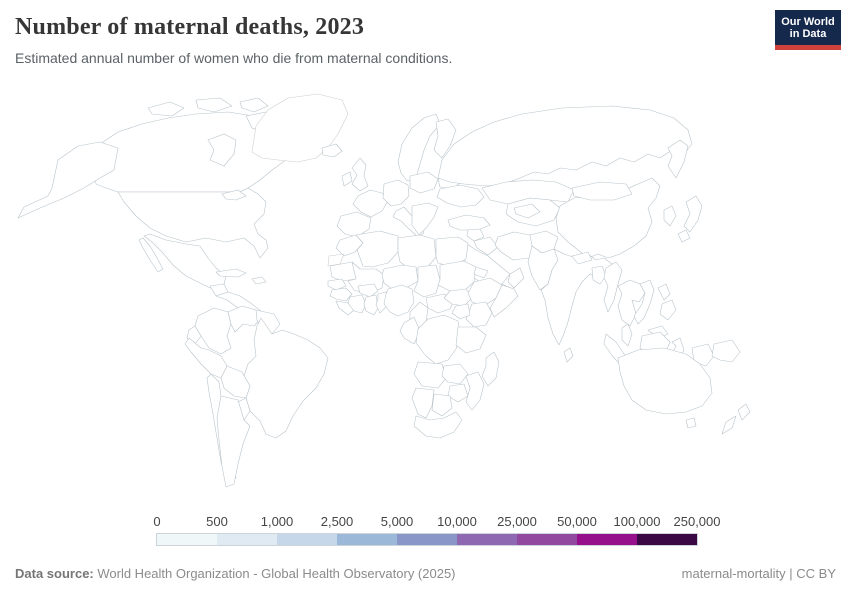  Describe the element at coordinates (726, 351) in the screenshot. I see `country-papua-new-guinea` at that location.